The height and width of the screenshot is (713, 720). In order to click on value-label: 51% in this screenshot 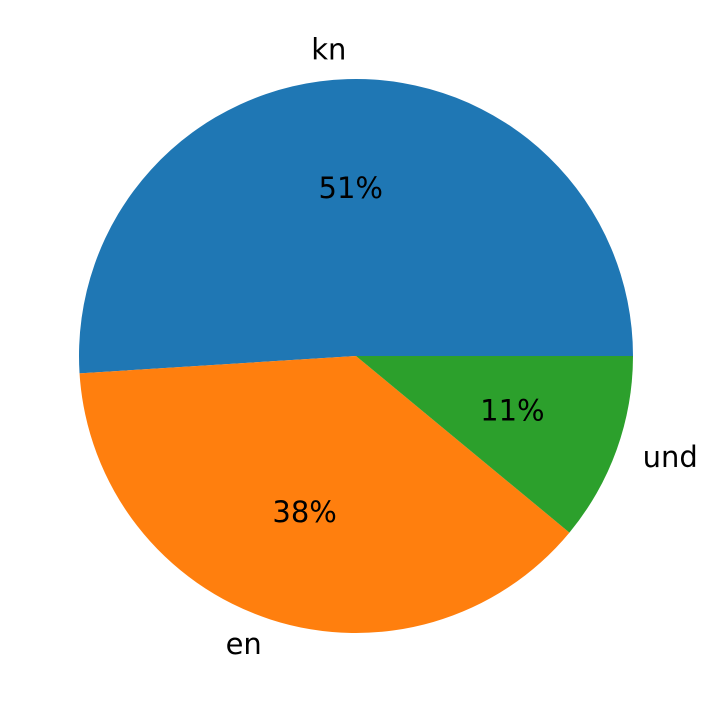, I will do `click(351, 188)`.